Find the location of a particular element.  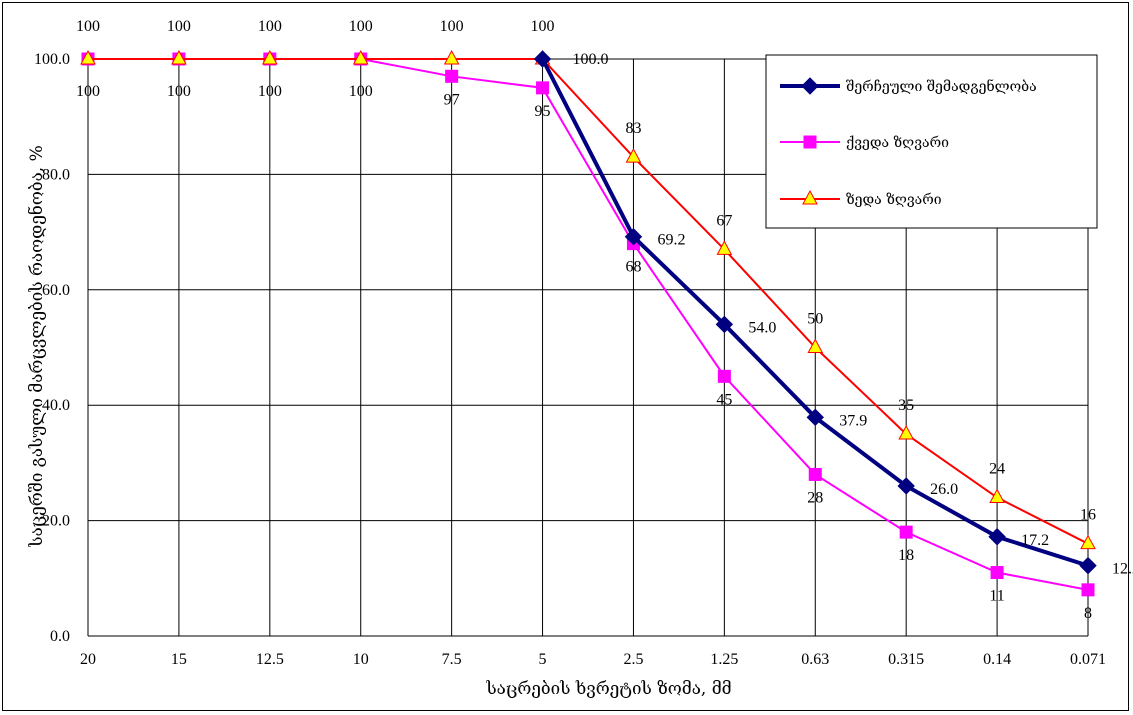

data-label: 67 is located at coordinates (724, 220).